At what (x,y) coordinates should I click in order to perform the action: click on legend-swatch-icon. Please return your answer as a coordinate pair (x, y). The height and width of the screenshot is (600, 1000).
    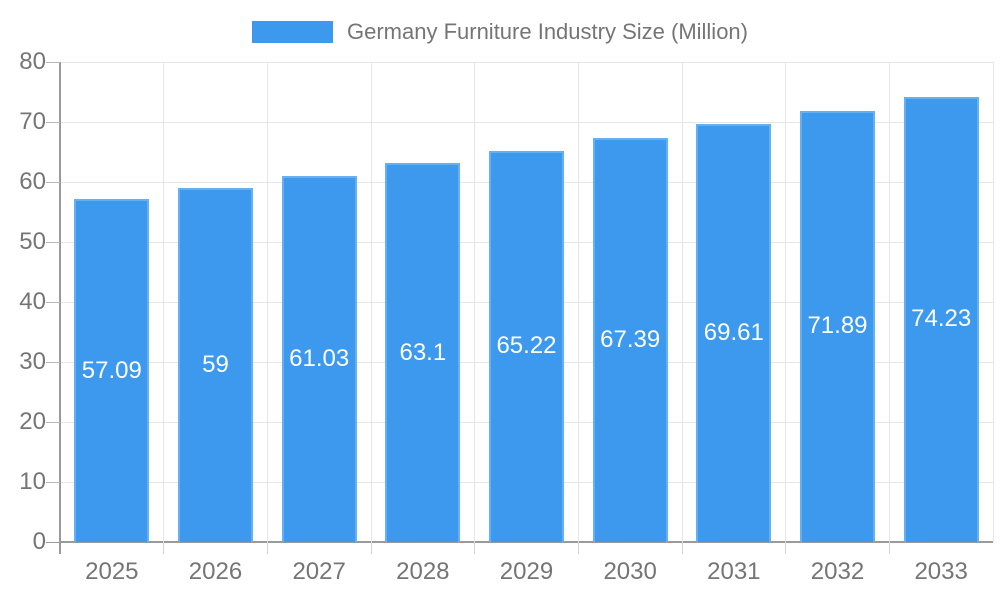
    Looking at the image, I should click on (292, 32).